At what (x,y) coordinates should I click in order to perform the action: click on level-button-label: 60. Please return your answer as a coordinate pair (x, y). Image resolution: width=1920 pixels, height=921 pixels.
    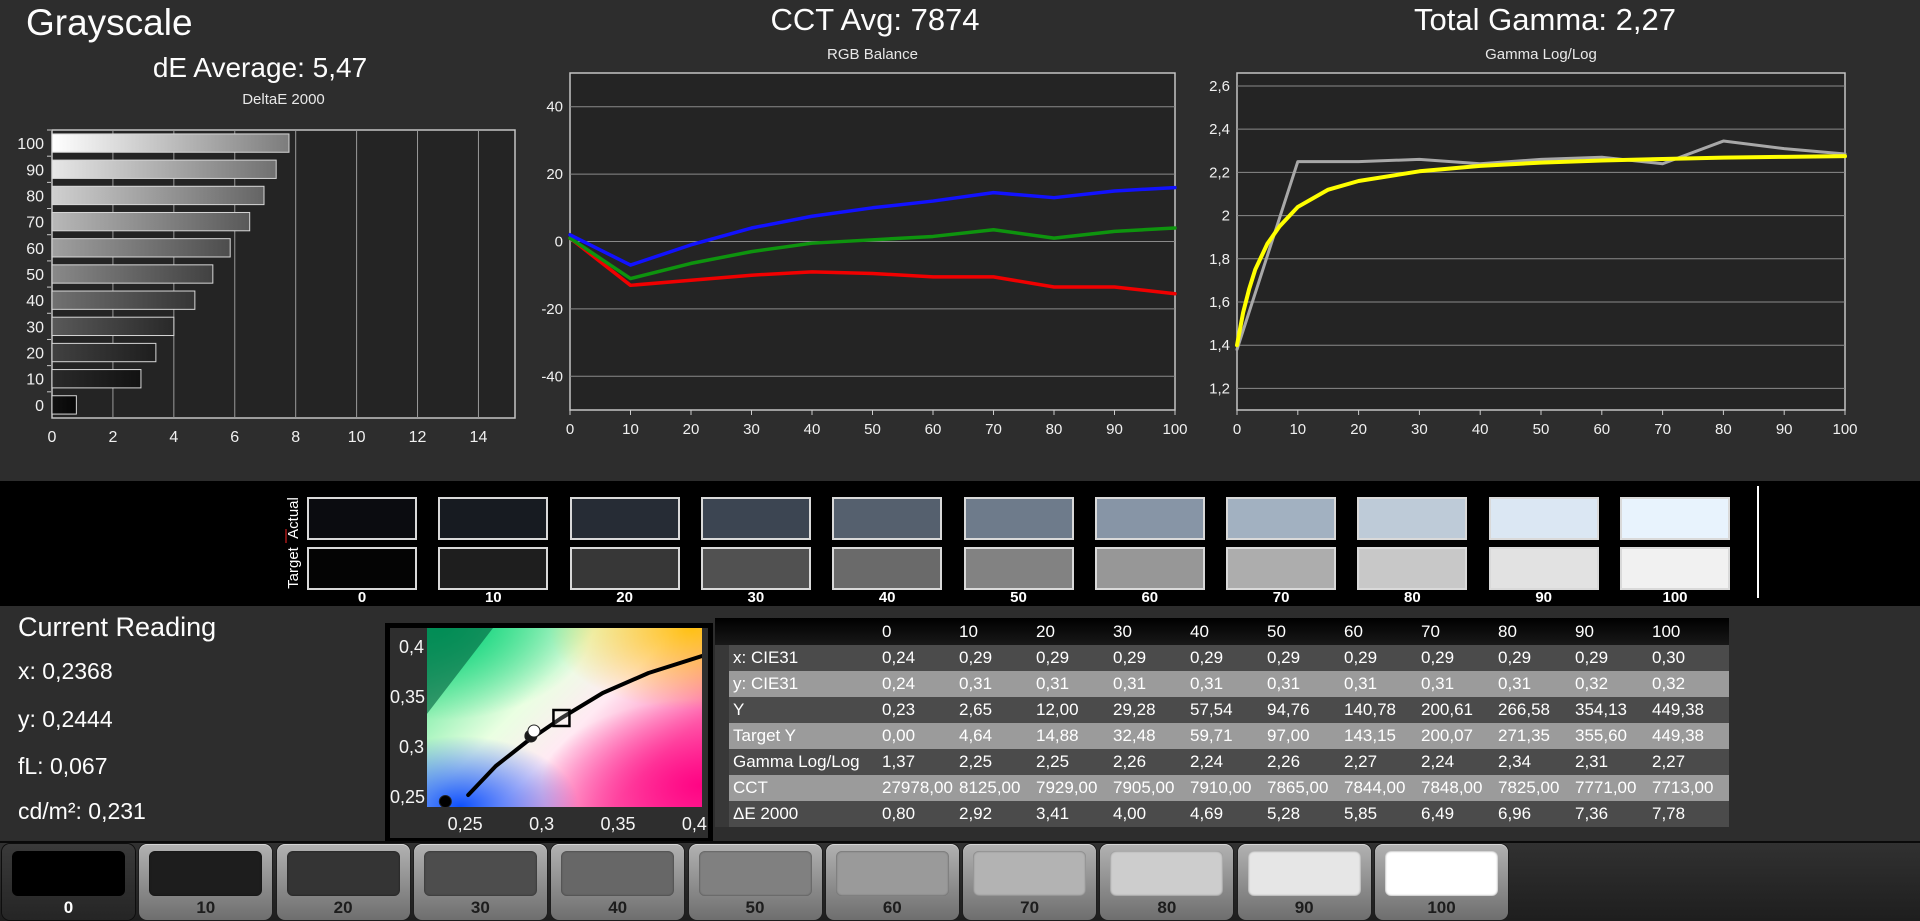
    Looking at the image, I should click on (892, 907).